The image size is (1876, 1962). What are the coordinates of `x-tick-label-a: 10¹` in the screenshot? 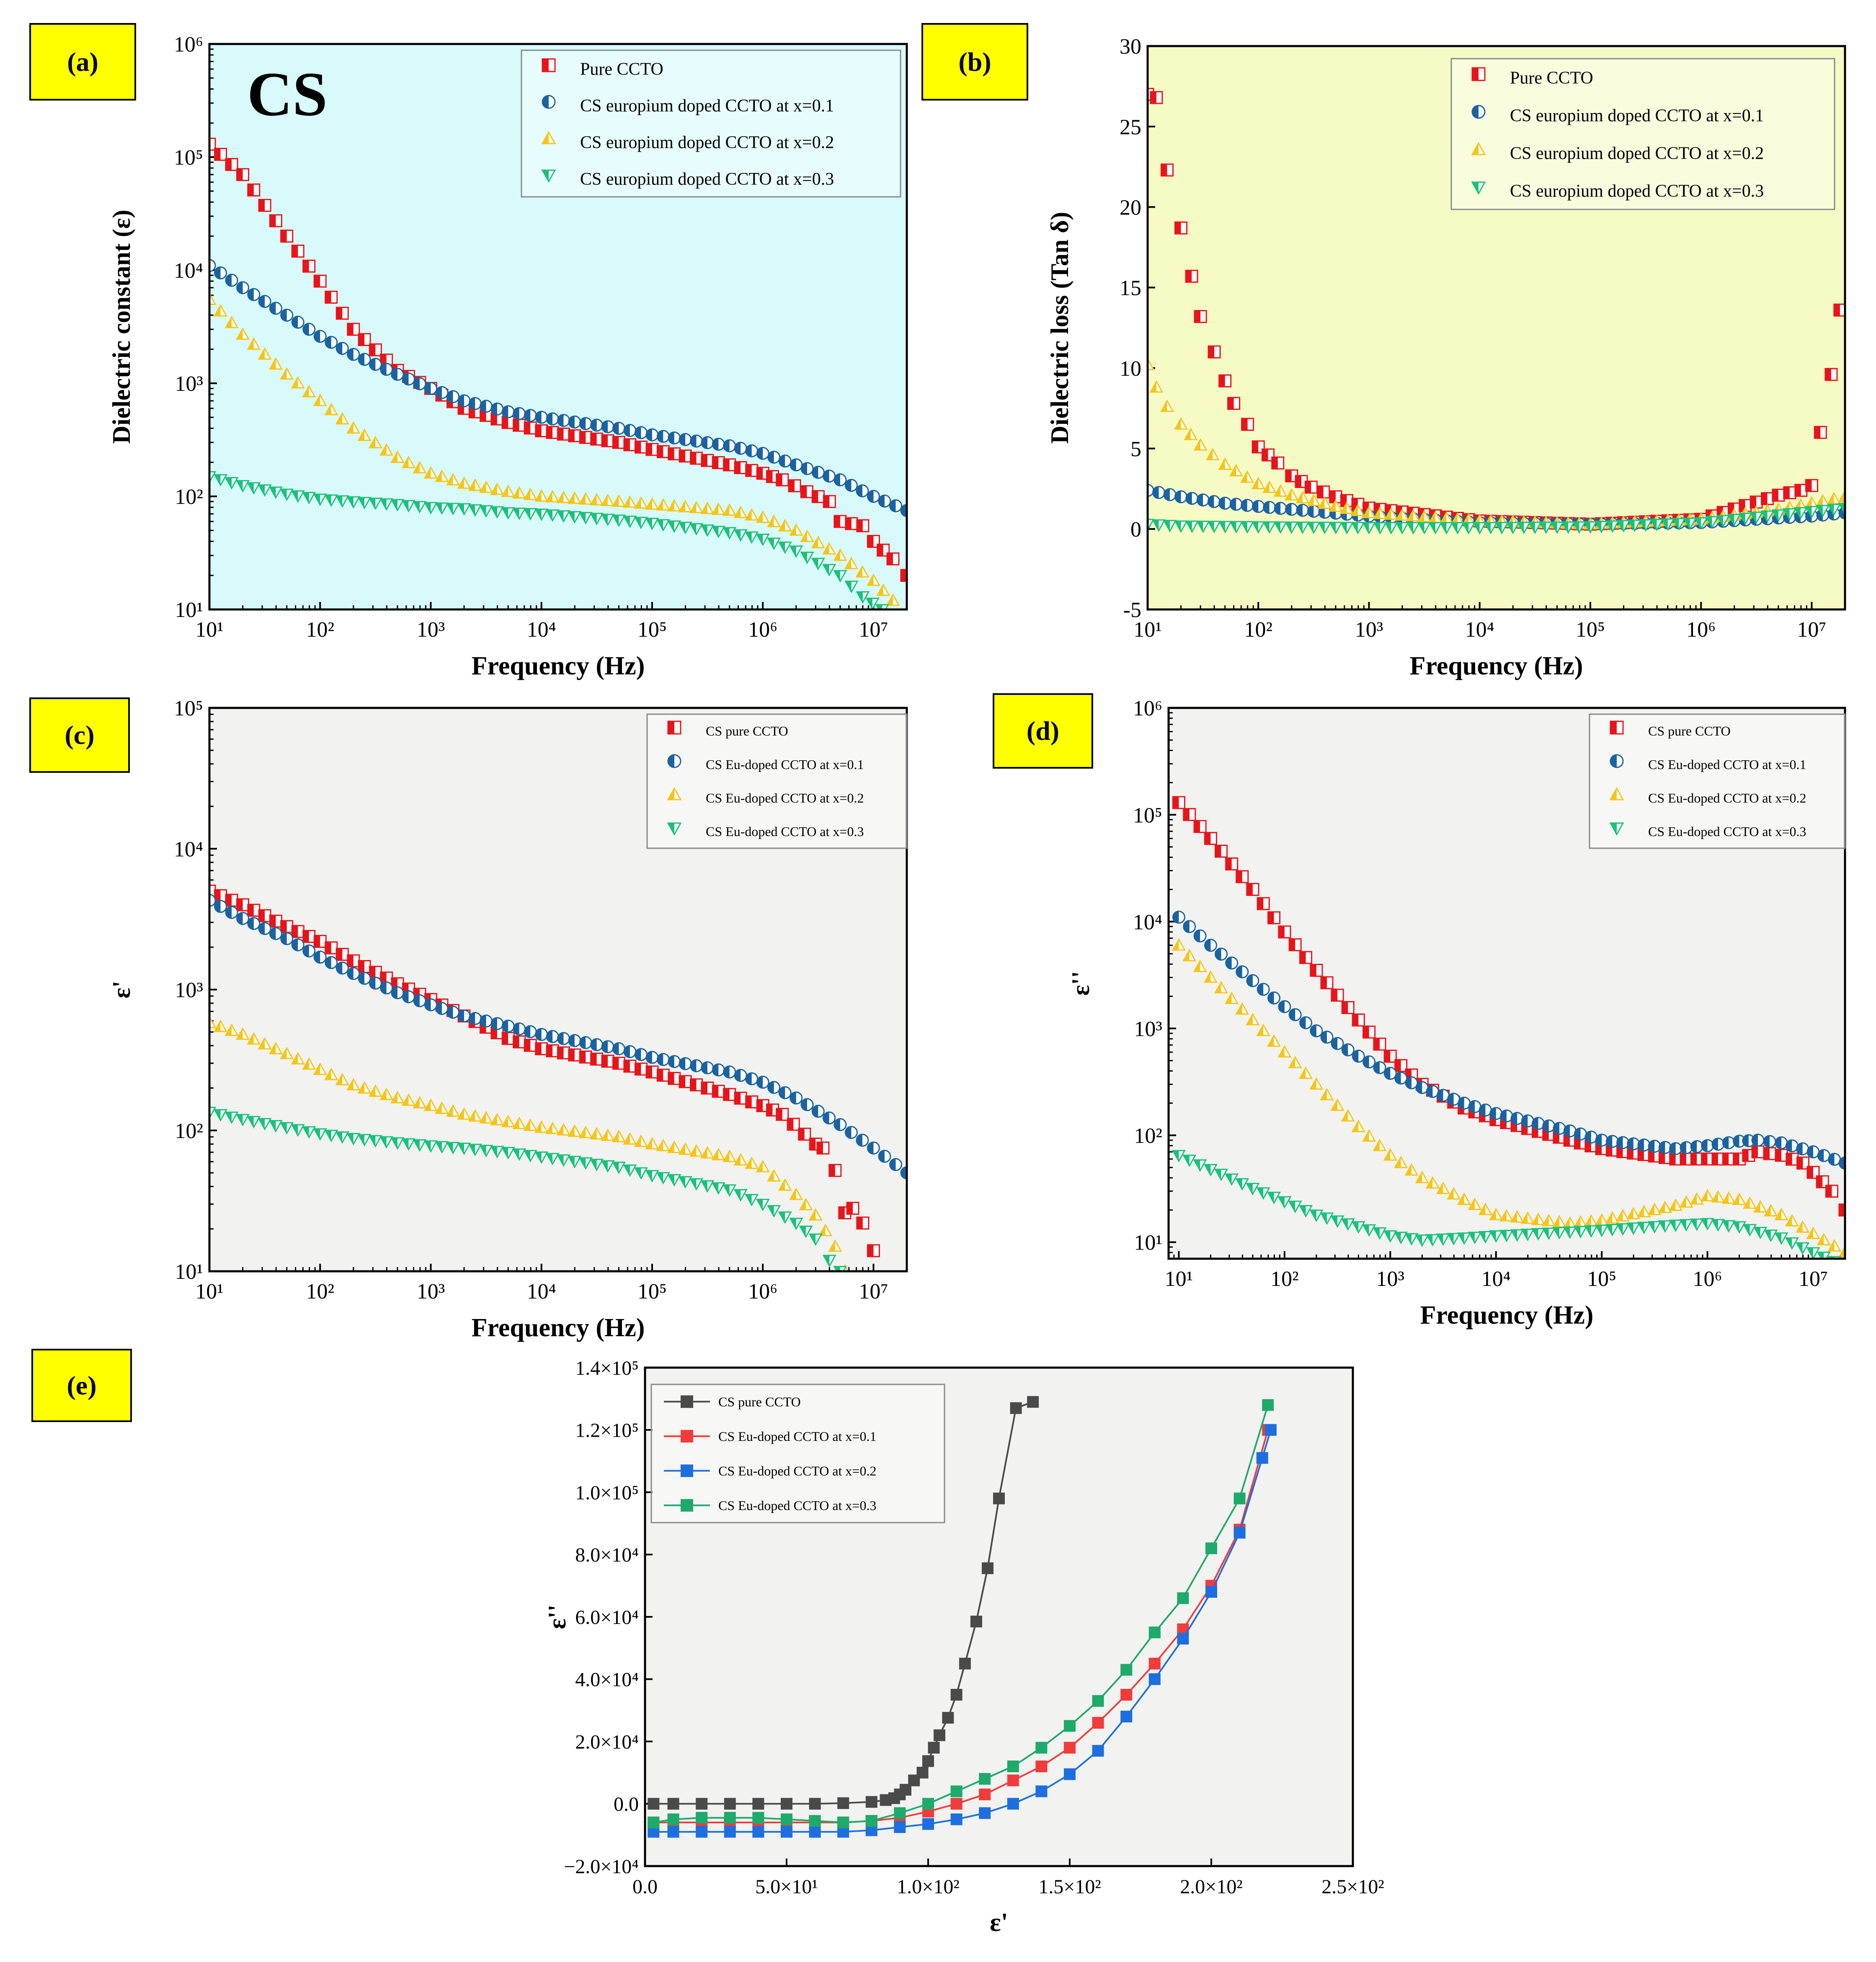 It's located at (209, 630).